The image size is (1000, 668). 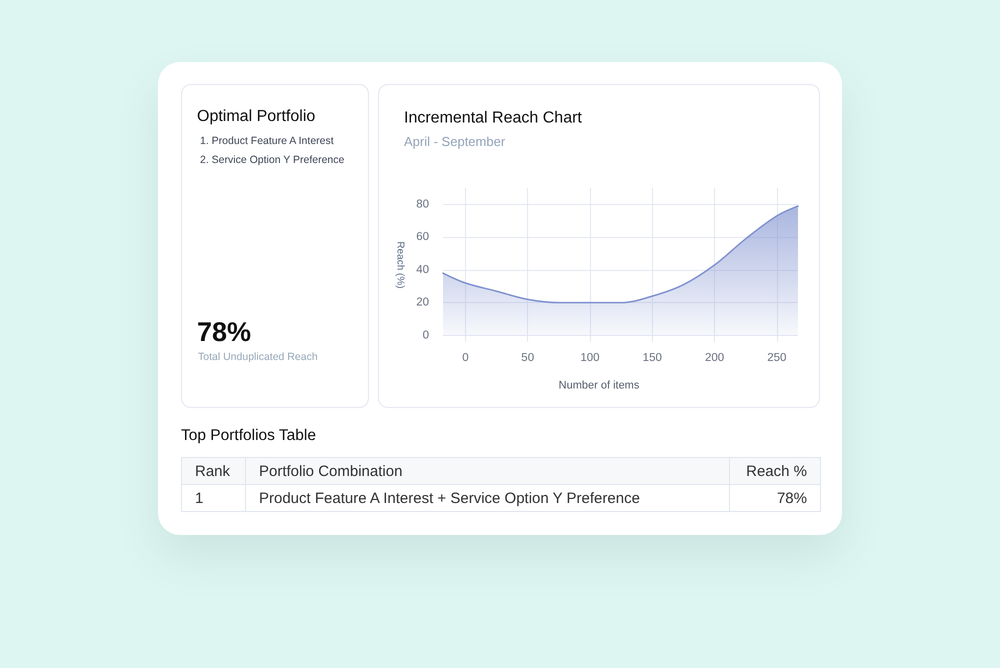 I want to click on x-tick-label: 50, so click(x=527, y=358).